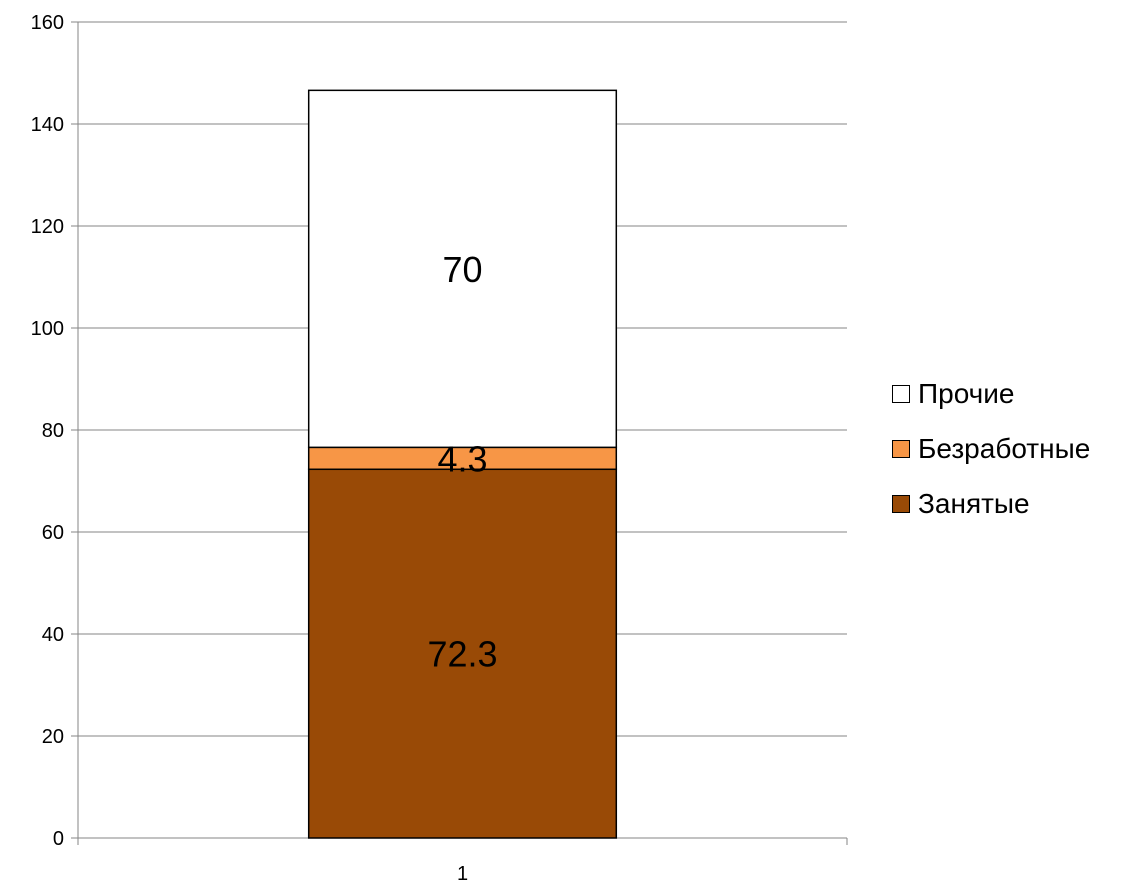  Describe the element at coordinates (901, 393) in the screenshot. I see `legend-swatch-prochie` at that location.